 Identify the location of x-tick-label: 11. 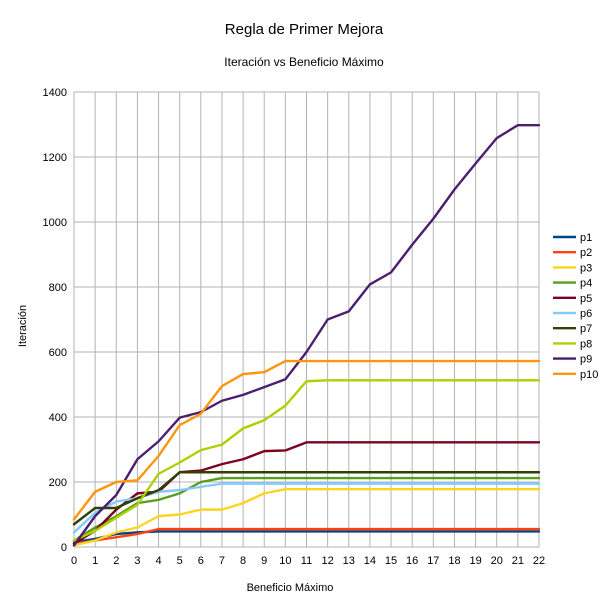
(306, 561).